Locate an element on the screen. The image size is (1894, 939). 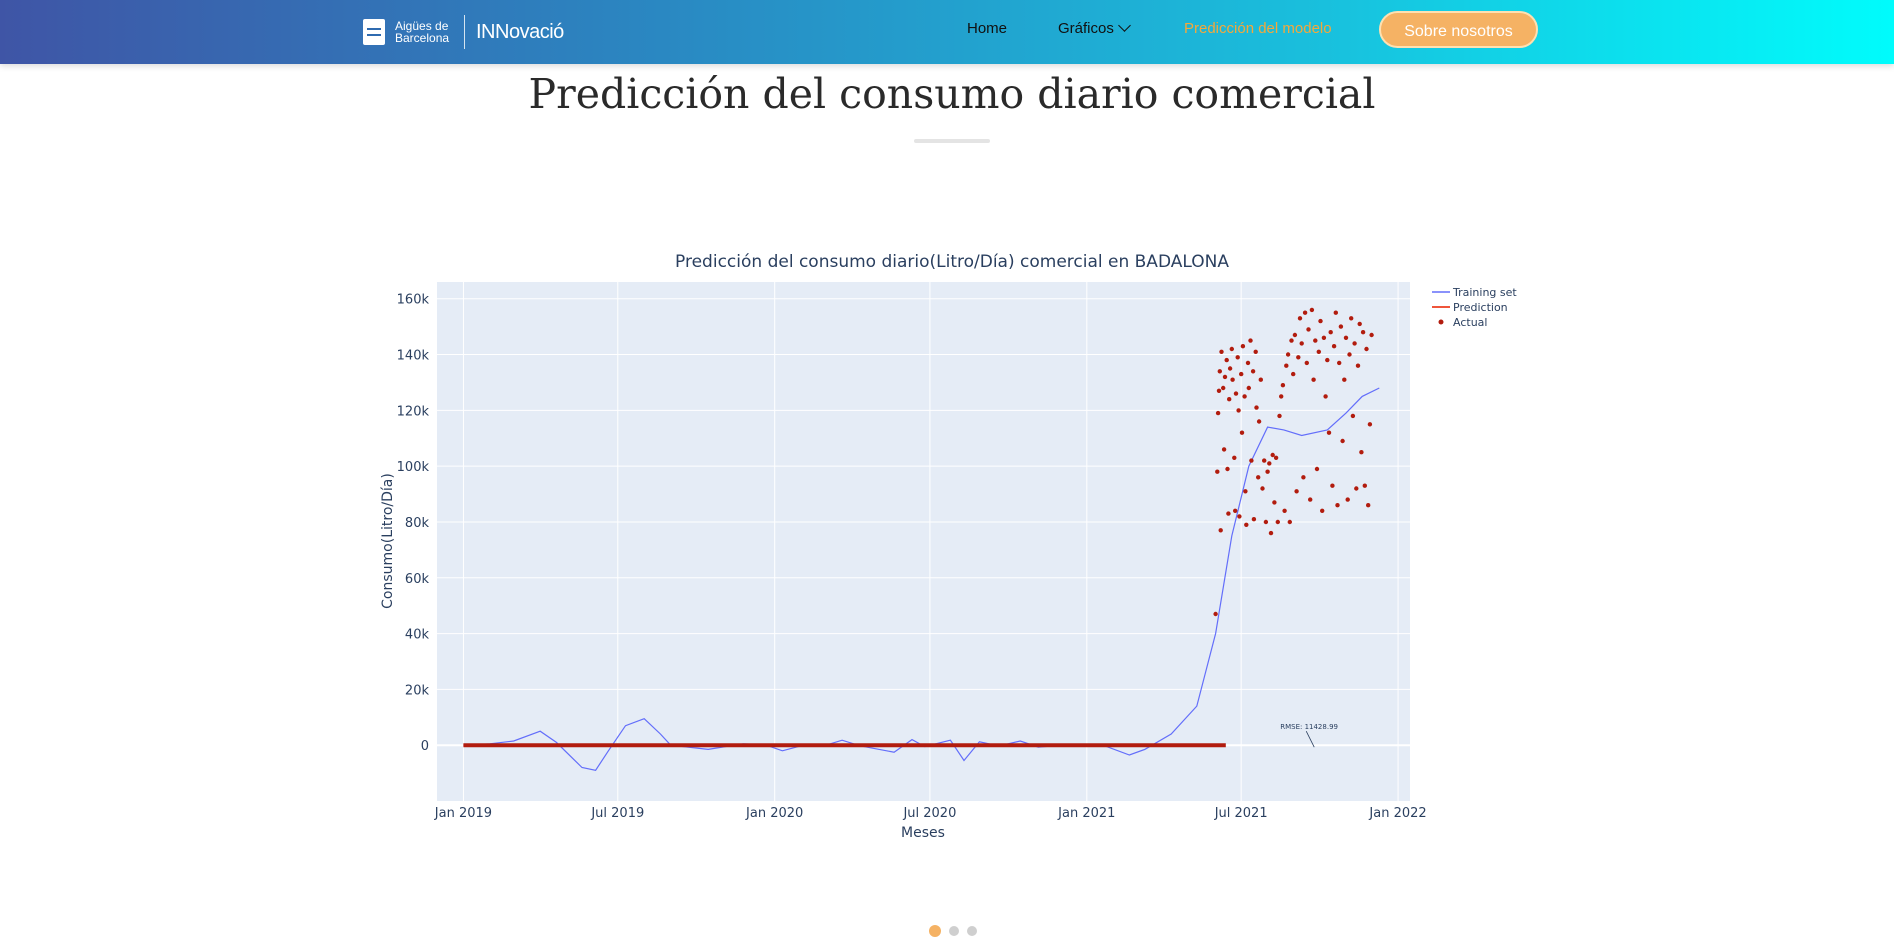
legend-item-prediction: Prediction is located at coordinates (1470, 307).